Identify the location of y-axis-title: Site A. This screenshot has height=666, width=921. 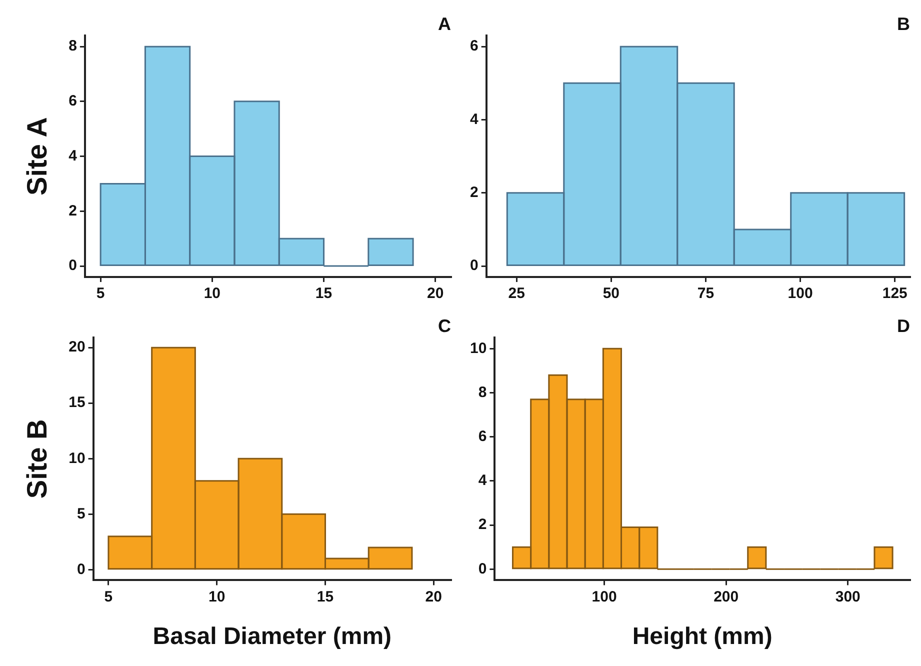
(37, 156).